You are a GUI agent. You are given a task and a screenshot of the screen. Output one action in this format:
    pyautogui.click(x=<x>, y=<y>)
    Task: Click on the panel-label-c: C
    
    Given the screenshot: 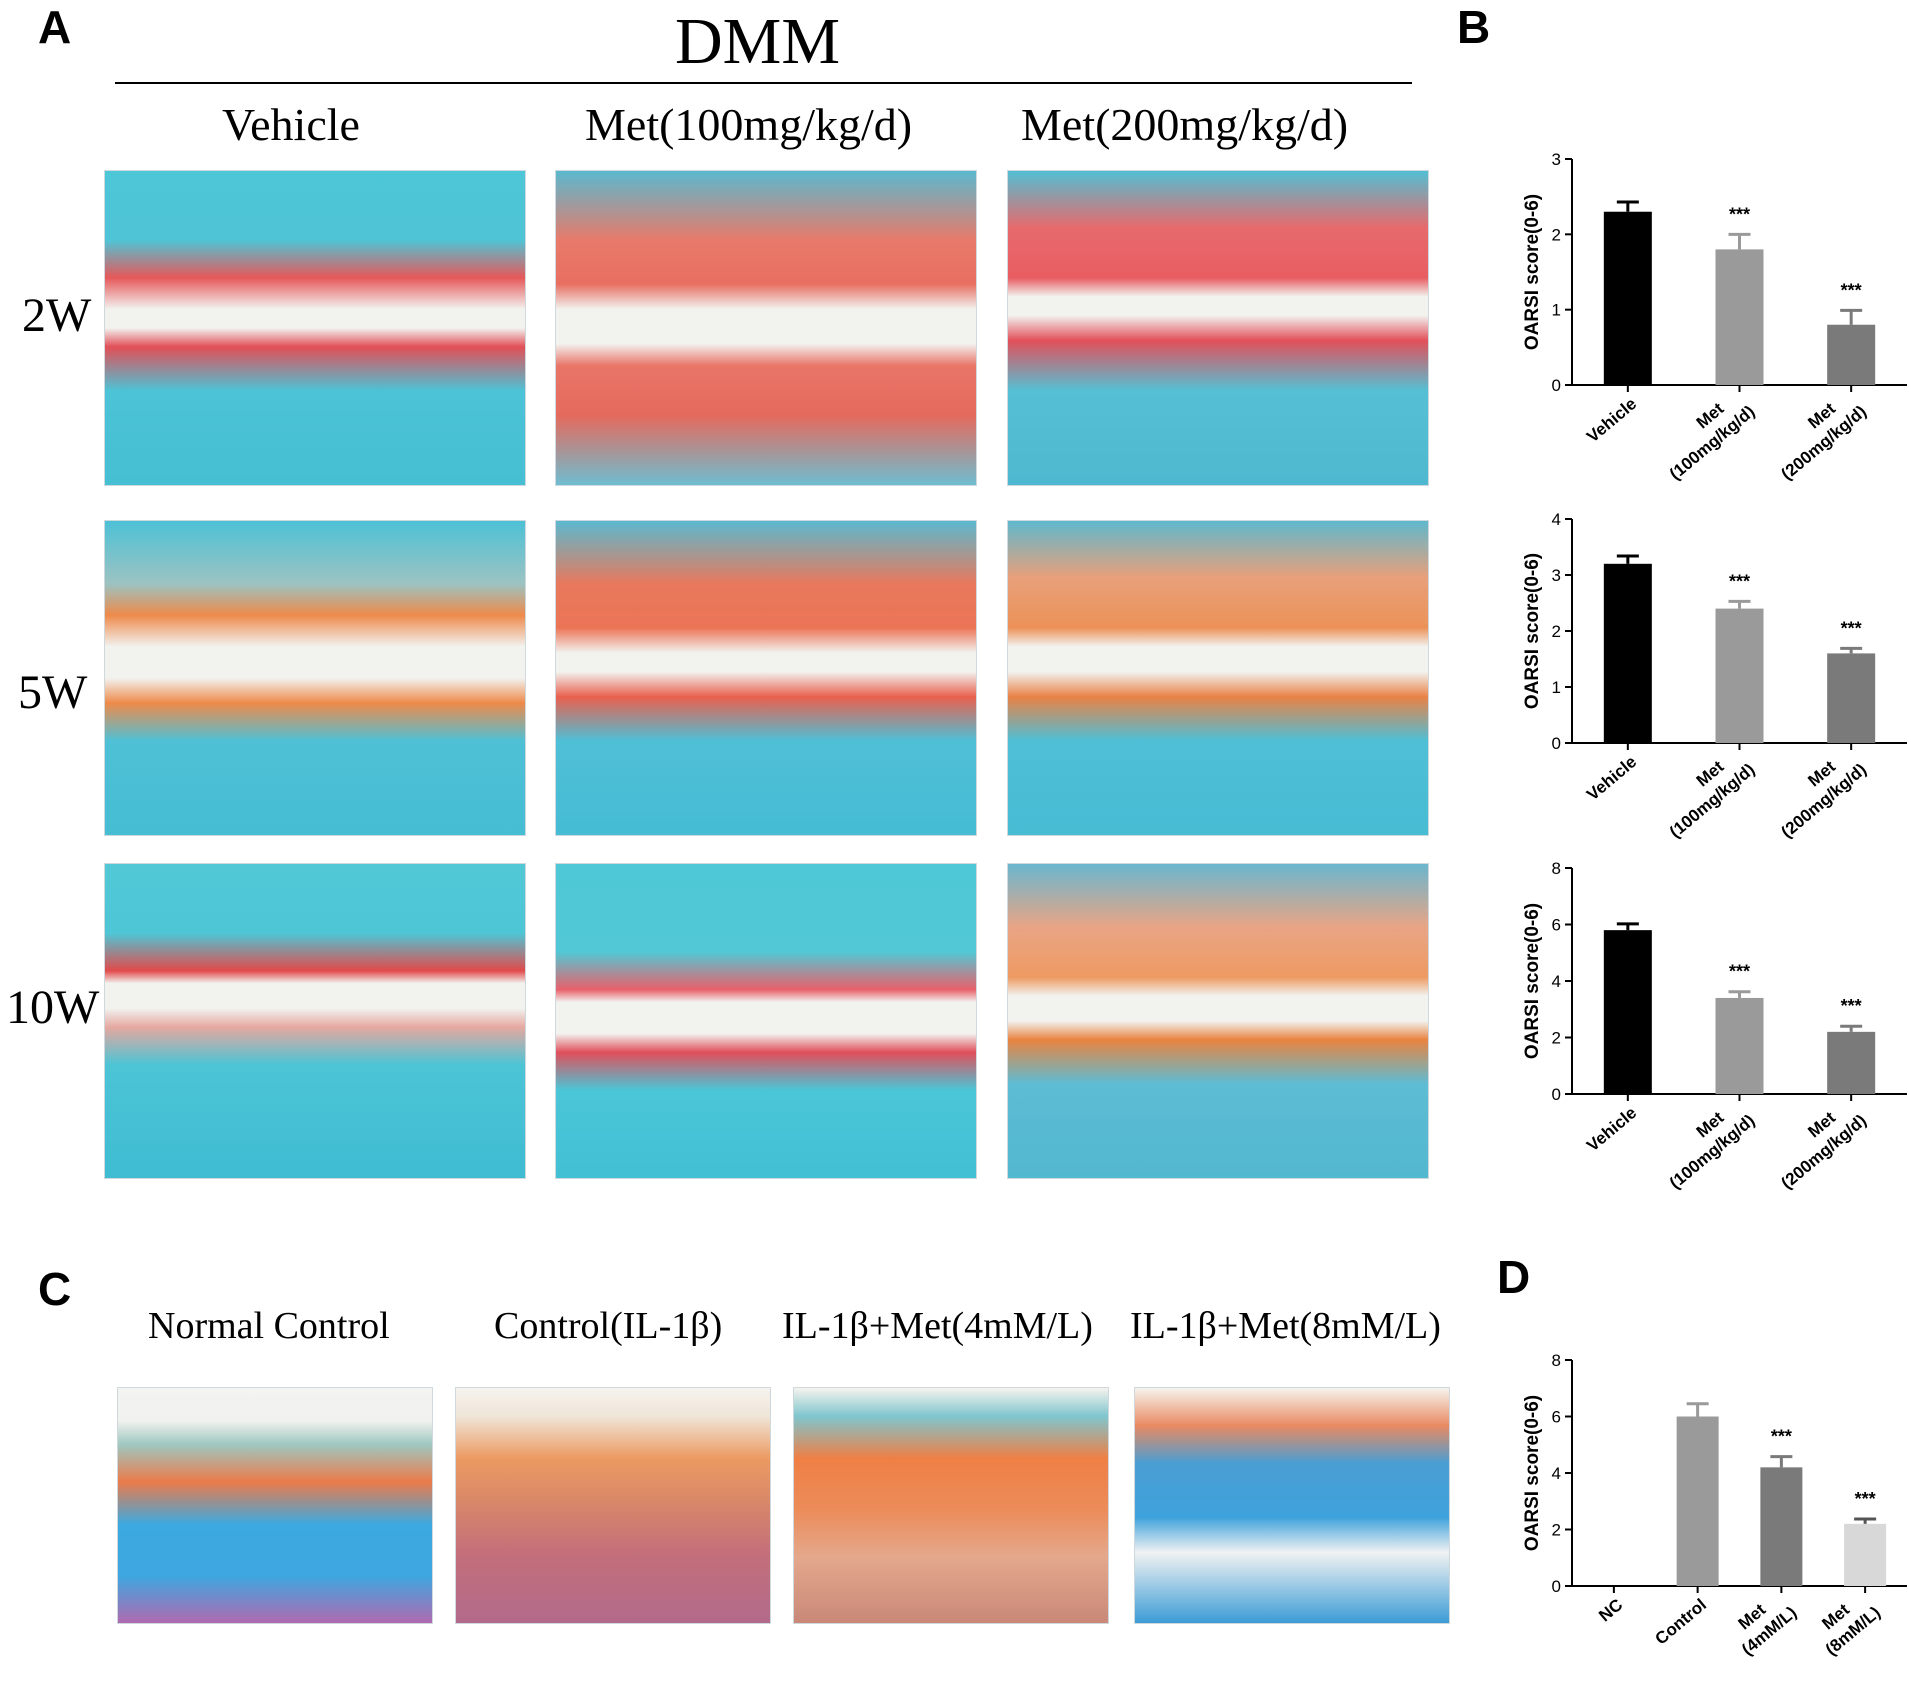 What is the action you would take?
    pyautogui.click(x=55, y=1289)
    